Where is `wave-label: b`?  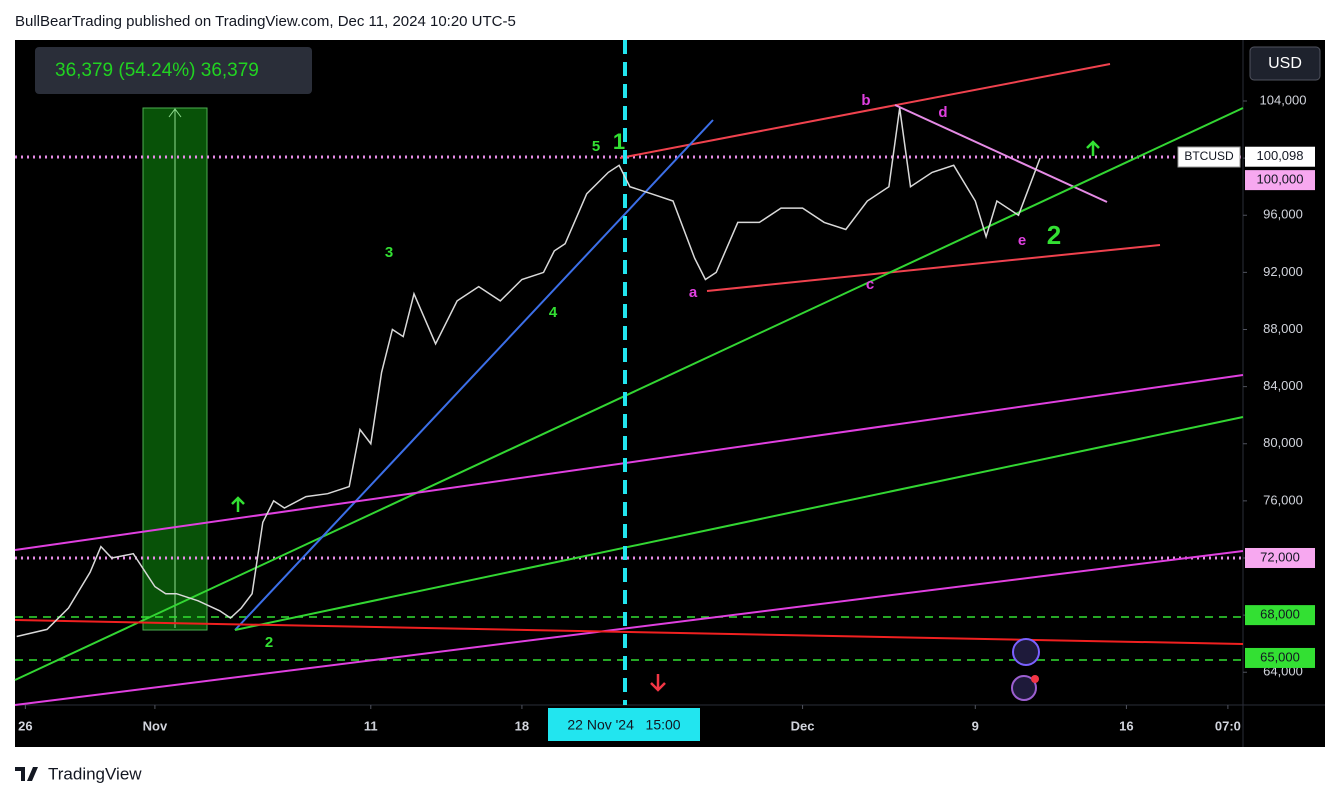 wave-label: b is located at coordinates (865, 100).